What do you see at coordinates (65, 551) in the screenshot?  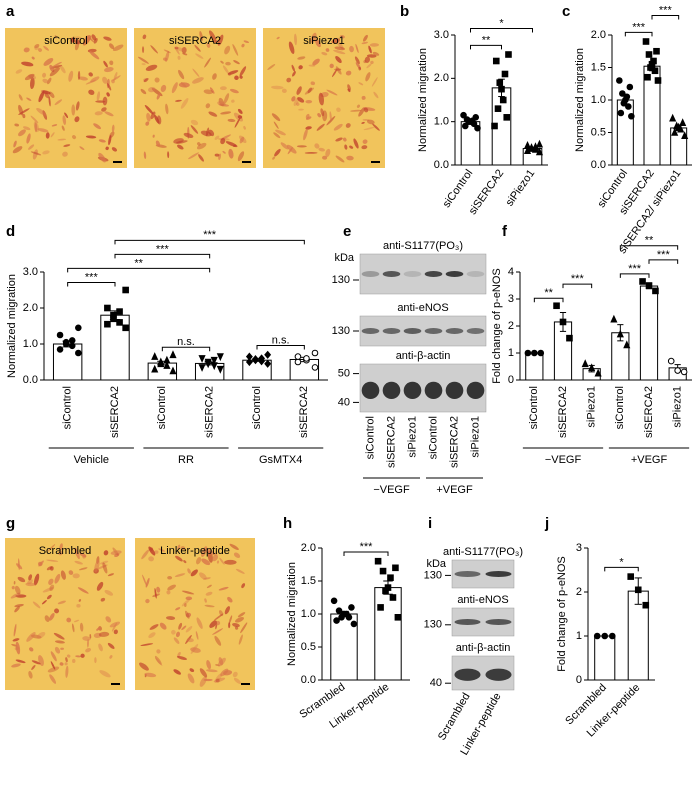 I see `micrograph-label: Scrambled` at bounding box center [65, 551].